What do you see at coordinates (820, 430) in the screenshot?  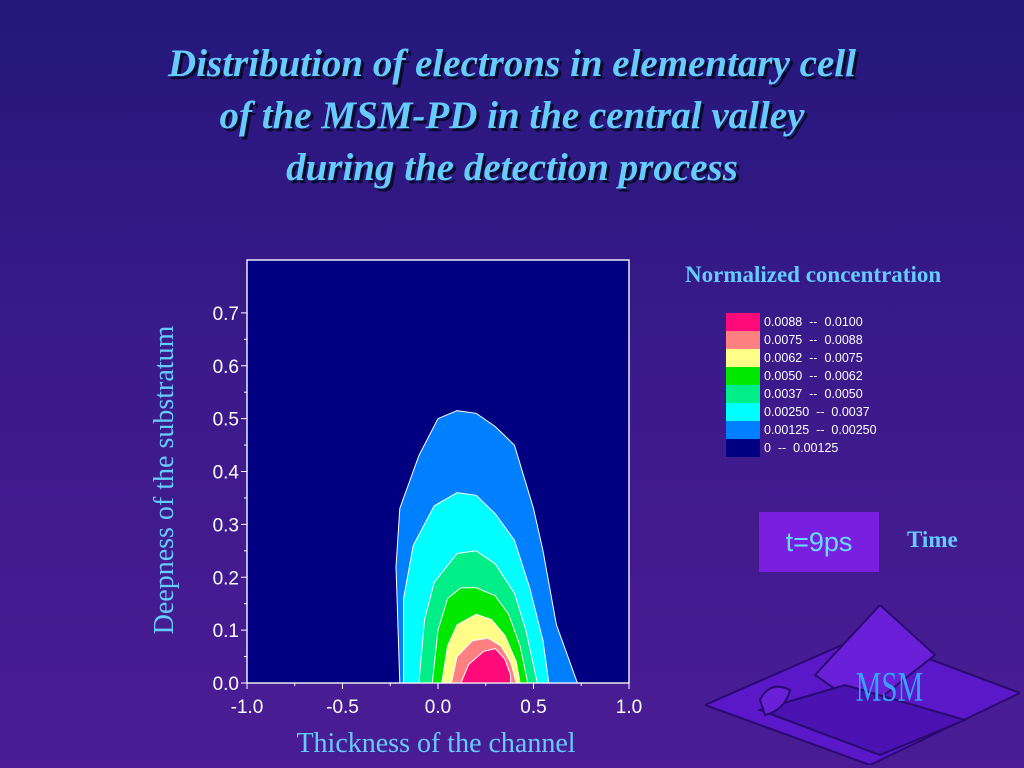 I see `legend-label: 0.00125 -- 0.00250` at bounding box center [820, 430].